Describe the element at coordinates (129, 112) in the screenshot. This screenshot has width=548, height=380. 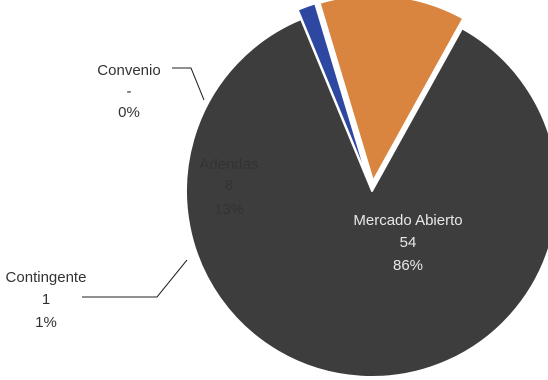
I see `slice-label-convenio-percent: 0%` at that location.